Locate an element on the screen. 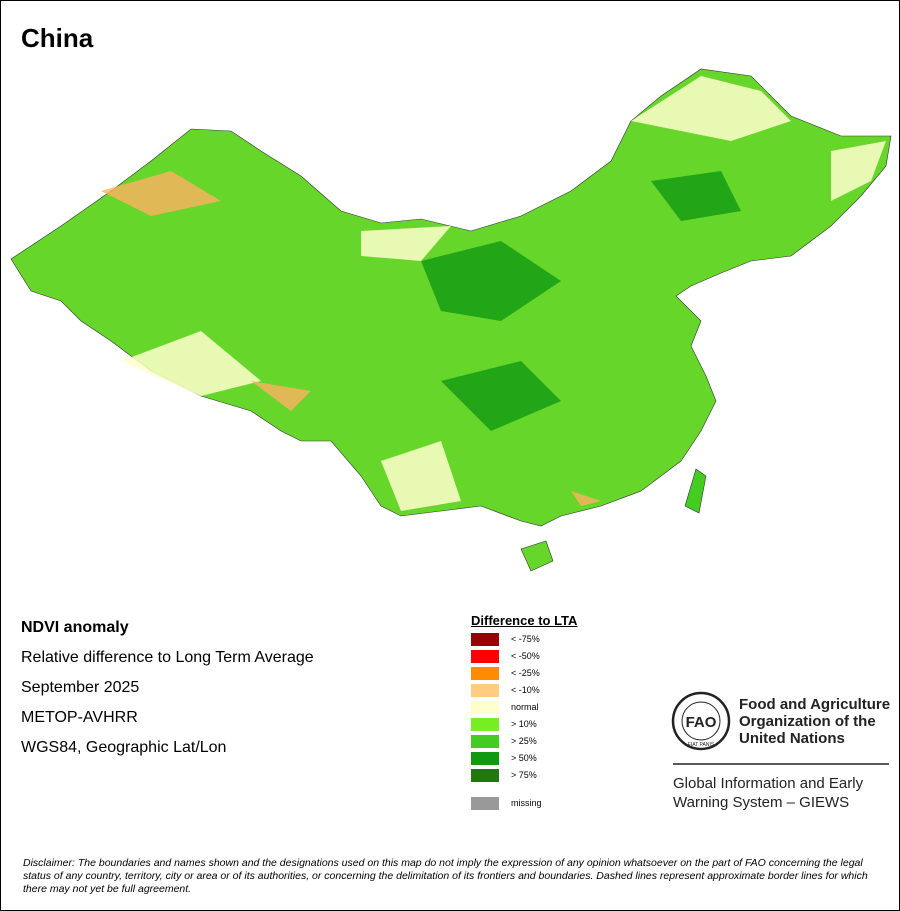 This screenshot has width=900, height=911. legend-label: missing is located at coordinates (526, 803).